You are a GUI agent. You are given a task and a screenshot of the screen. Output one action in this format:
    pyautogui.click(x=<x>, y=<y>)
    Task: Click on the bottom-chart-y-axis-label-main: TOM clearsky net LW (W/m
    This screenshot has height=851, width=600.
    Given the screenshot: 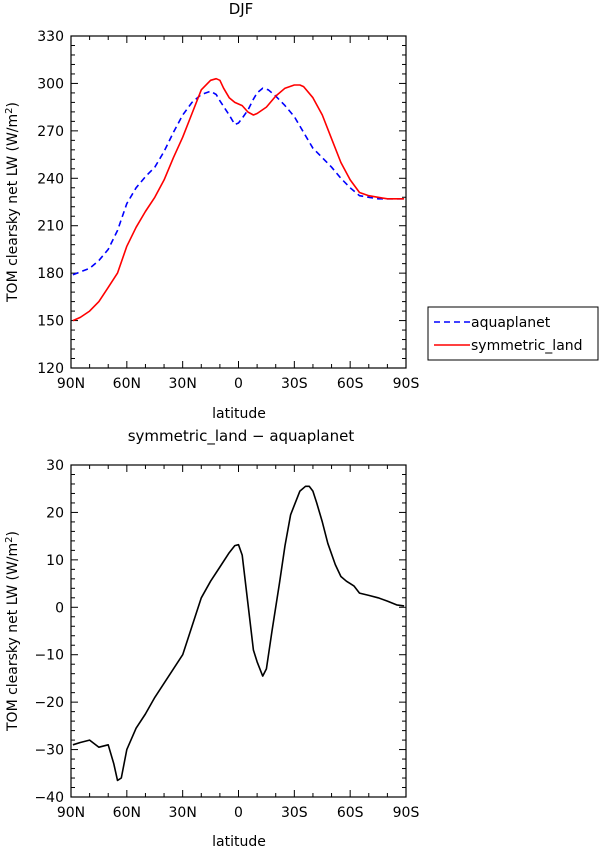 What is the action you would take?
    pyautogui.click(x=13, y=637)
    